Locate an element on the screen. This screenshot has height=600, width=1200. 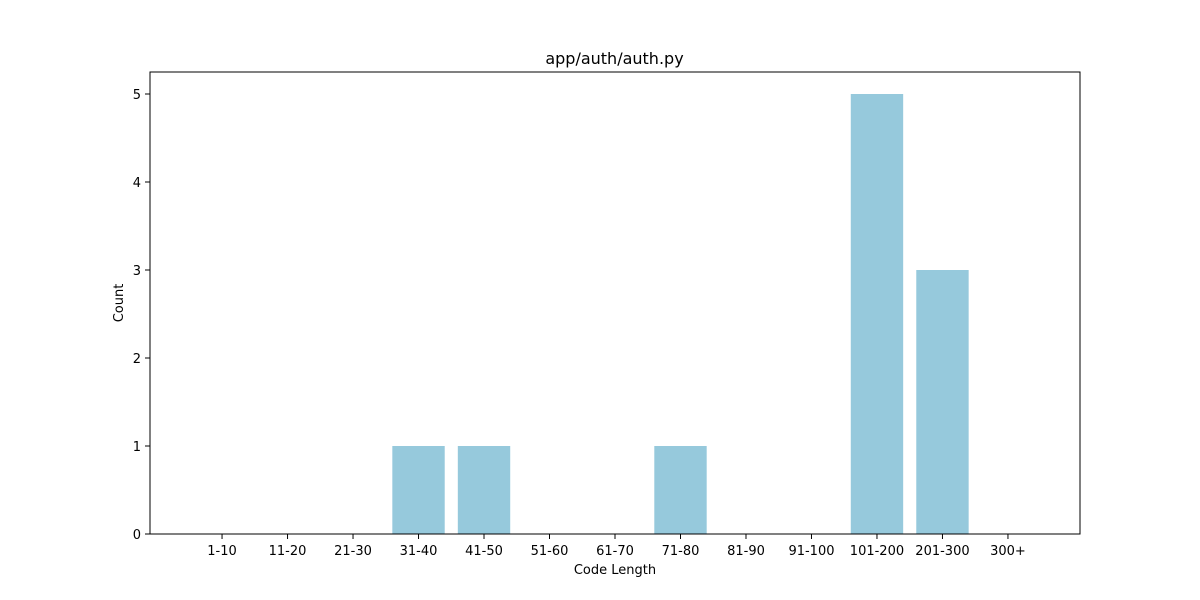
x-tick-label: 41-50 is located at coordinates (484, 551).